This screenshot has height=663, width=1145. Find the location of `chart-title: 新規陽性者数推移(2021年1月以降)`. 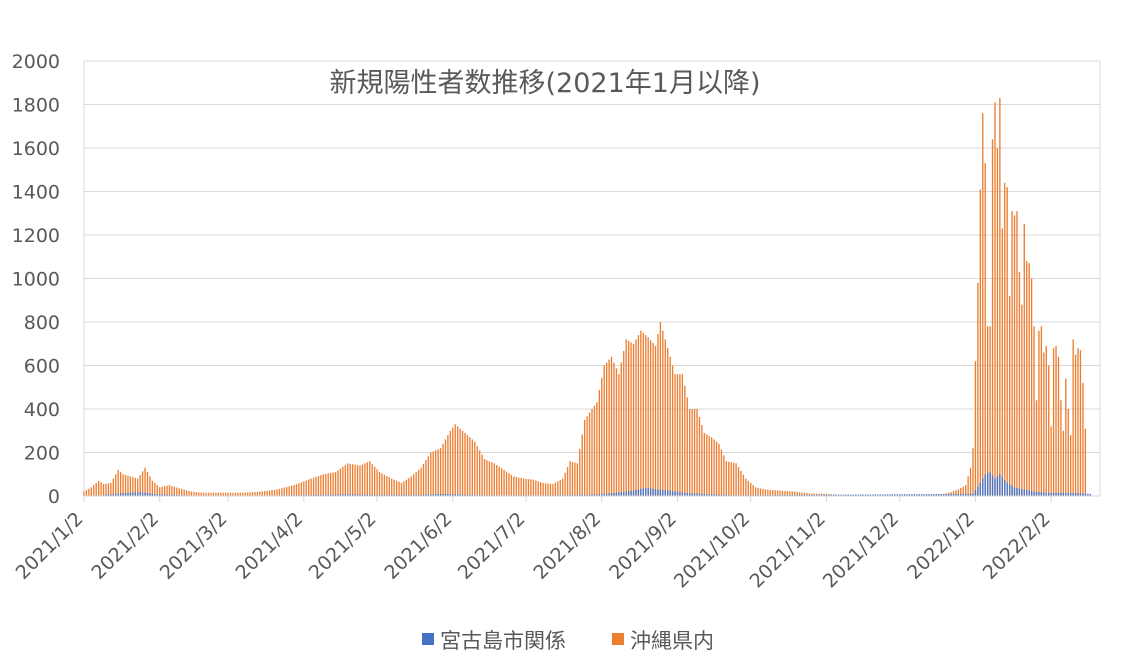

chart-title: 新規陽性者数推移(2021年1月以降) is located at coordinates (545, 83).